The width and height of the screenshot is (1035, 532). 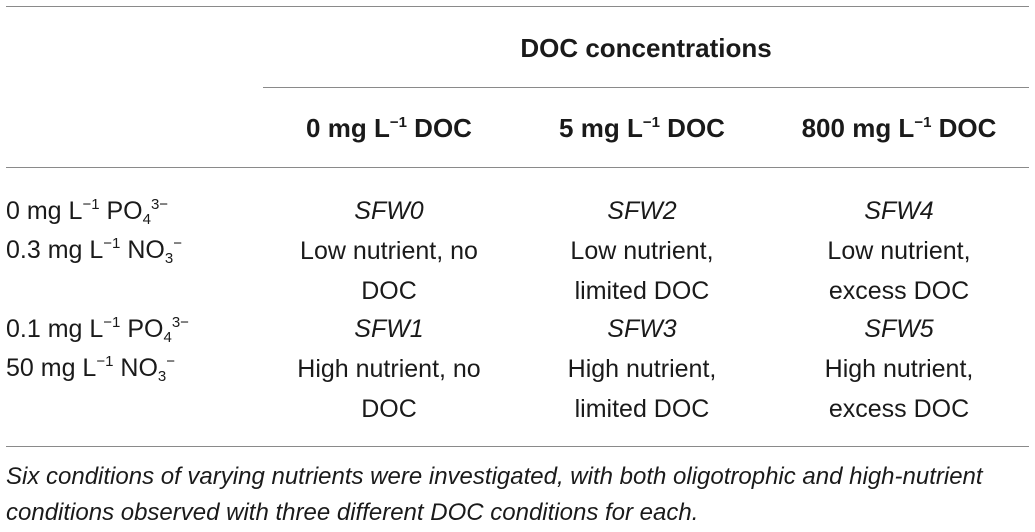 I want to click on column-header-5-doc: 5 mg L−1 DOC, so click(x=642, y=128).